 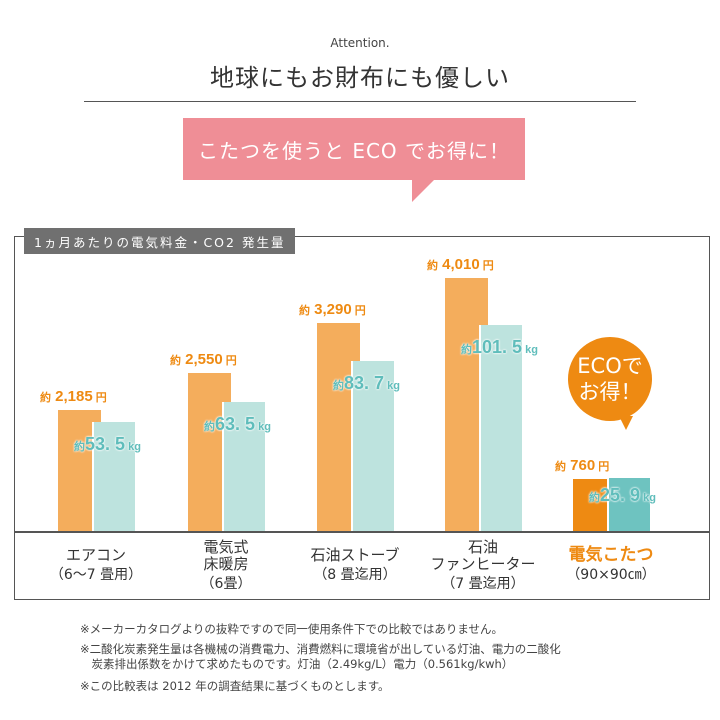 What do you see at coordinates (362, 532) in the screenshot?
I see `chart-baseline` at bounding box center [362, 532].